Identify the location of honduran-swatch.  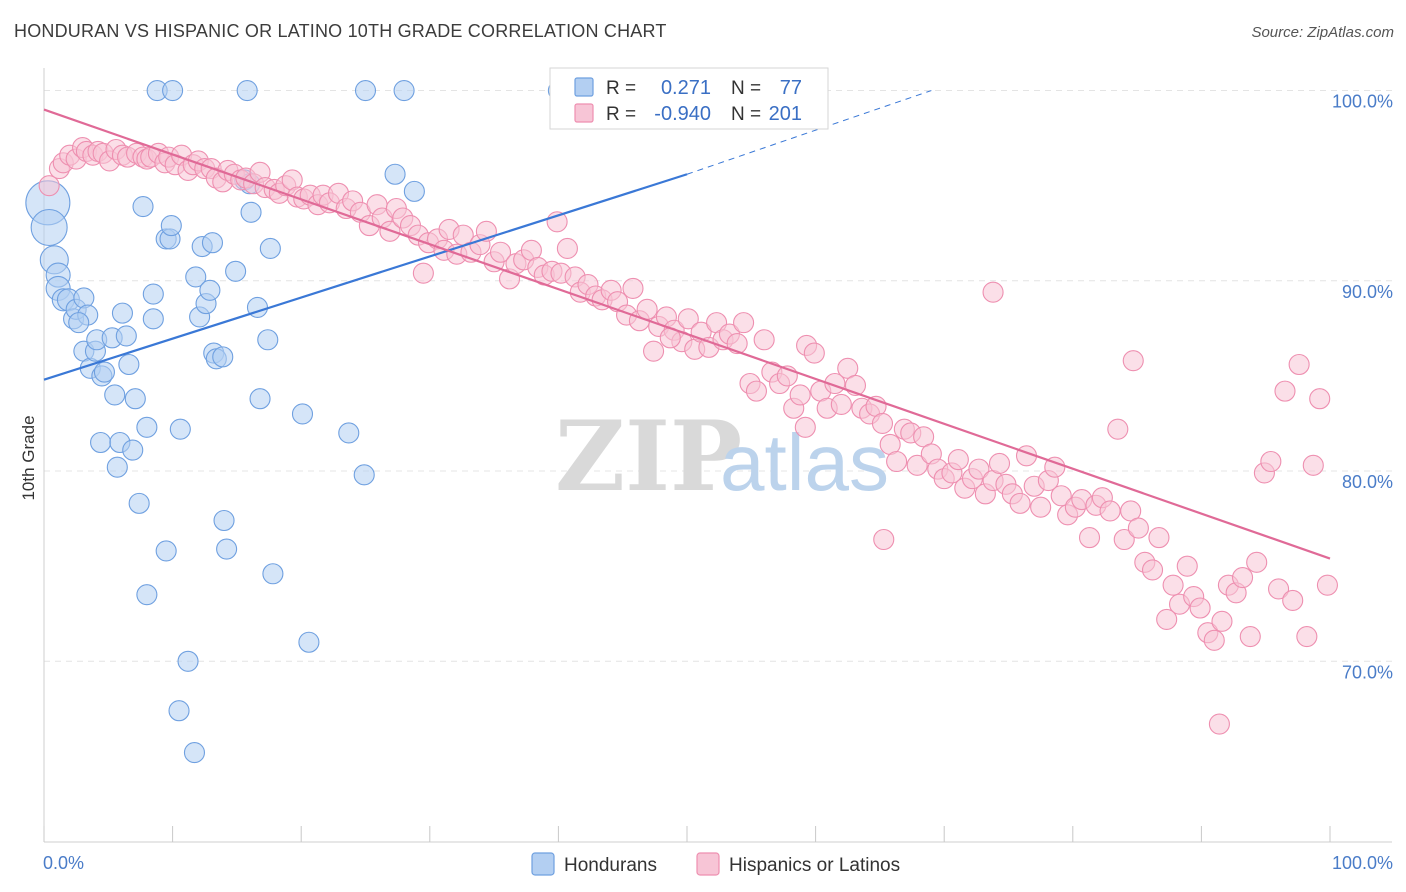
(584, 87).